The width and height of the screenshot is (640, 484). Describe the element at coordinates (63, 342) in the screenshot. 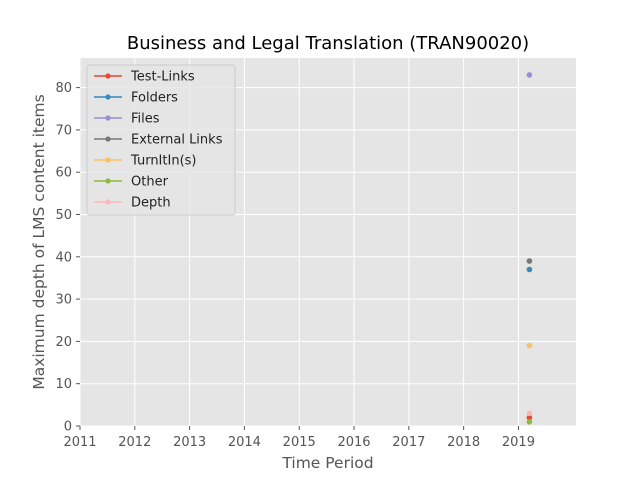

I see `y-tick-label: 20` at that location.